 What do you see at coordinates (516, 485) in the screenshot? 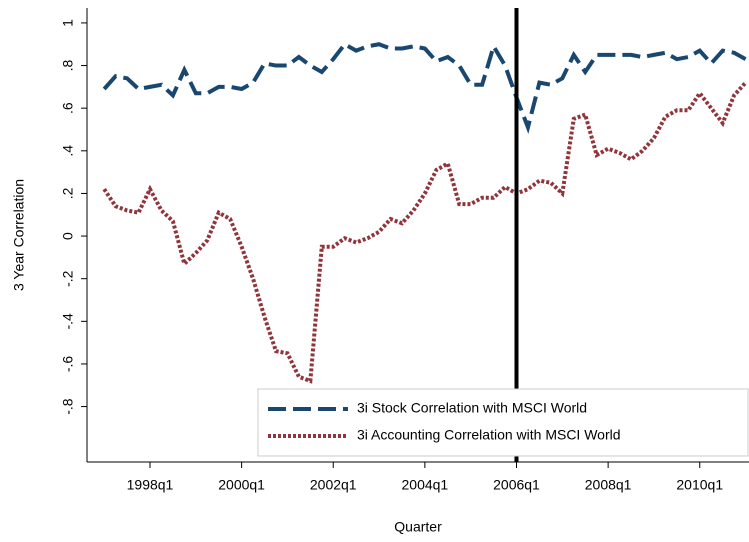
I see `x-tick-label: 2006q1` at bounding box center [516, 485].